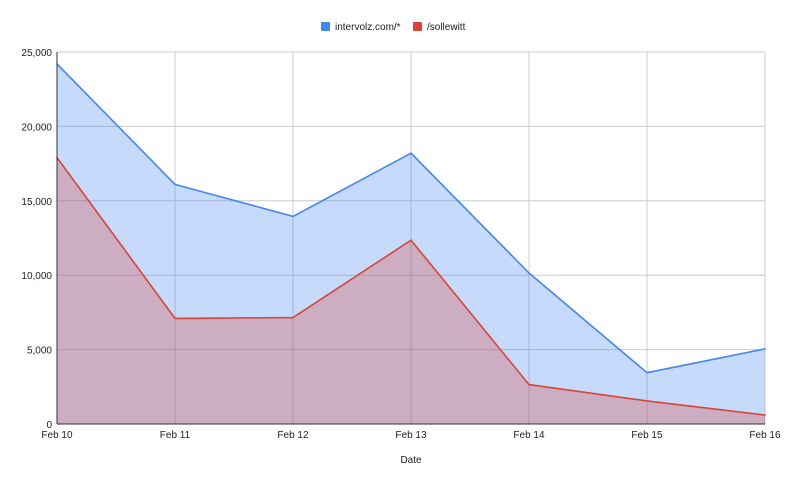  What do you see at coordinates (411, 460) in the screenshot?
I see `x-axis-title: Date` at bounding box center [411, 460].